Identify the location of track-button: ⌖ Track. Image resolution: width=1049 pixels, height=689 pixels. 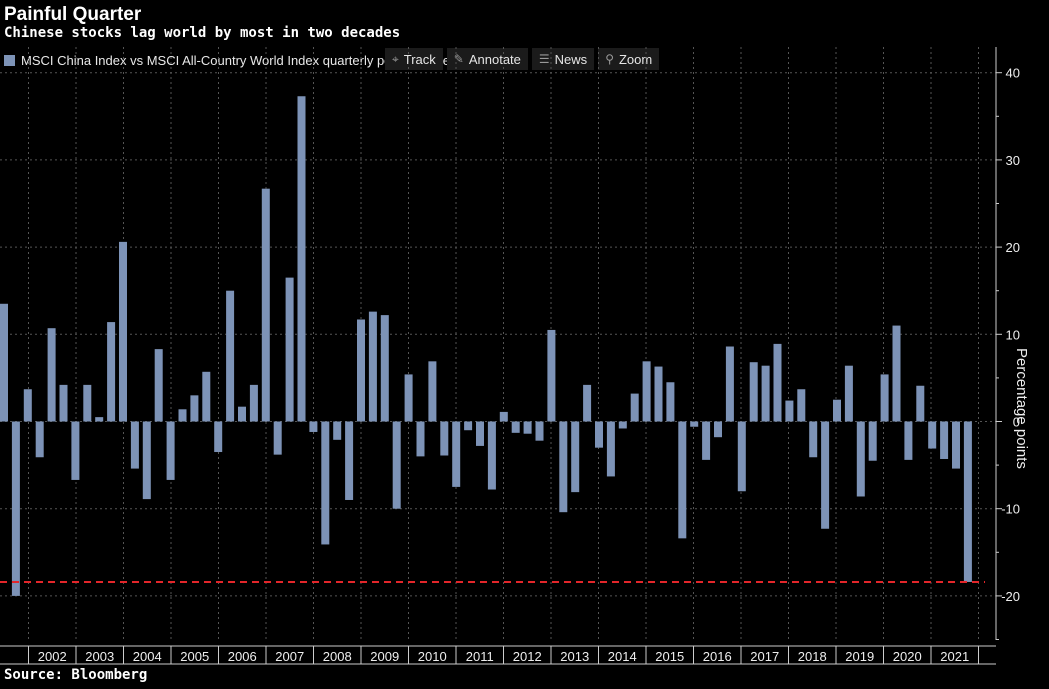
(414, 59).